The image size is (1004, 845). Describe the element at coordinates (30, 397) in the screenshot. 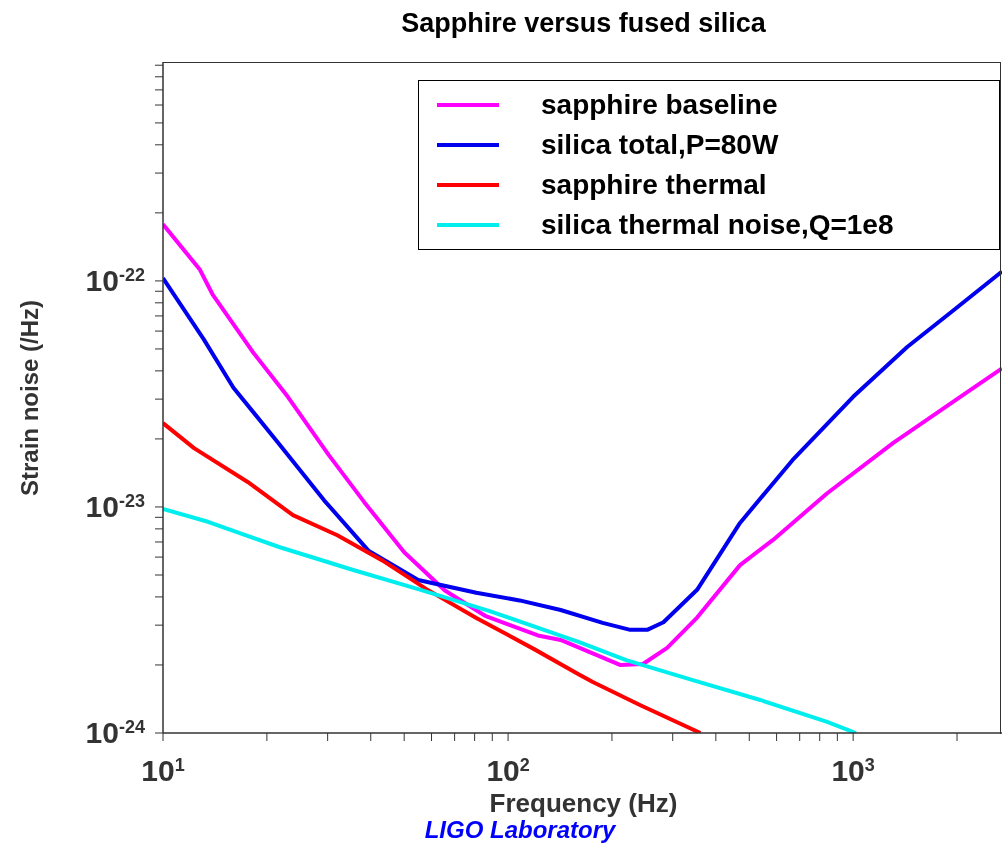

I see `y-axis-title: Strain noise (/Hz)` at that location.